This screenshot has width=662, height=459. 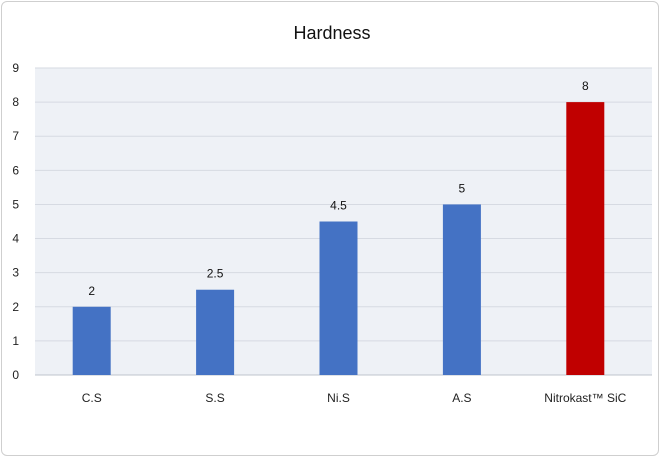 I want to click on chart-title: Hardness, so click(x=331, y=33).